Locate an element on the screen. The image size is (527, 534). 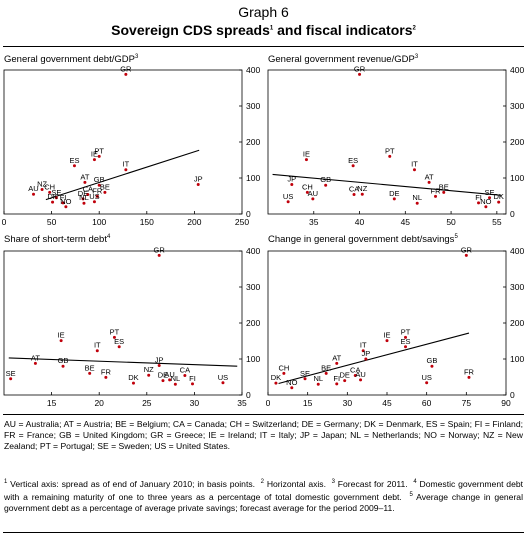
data-point-fr is located at coordinates (97, 196).